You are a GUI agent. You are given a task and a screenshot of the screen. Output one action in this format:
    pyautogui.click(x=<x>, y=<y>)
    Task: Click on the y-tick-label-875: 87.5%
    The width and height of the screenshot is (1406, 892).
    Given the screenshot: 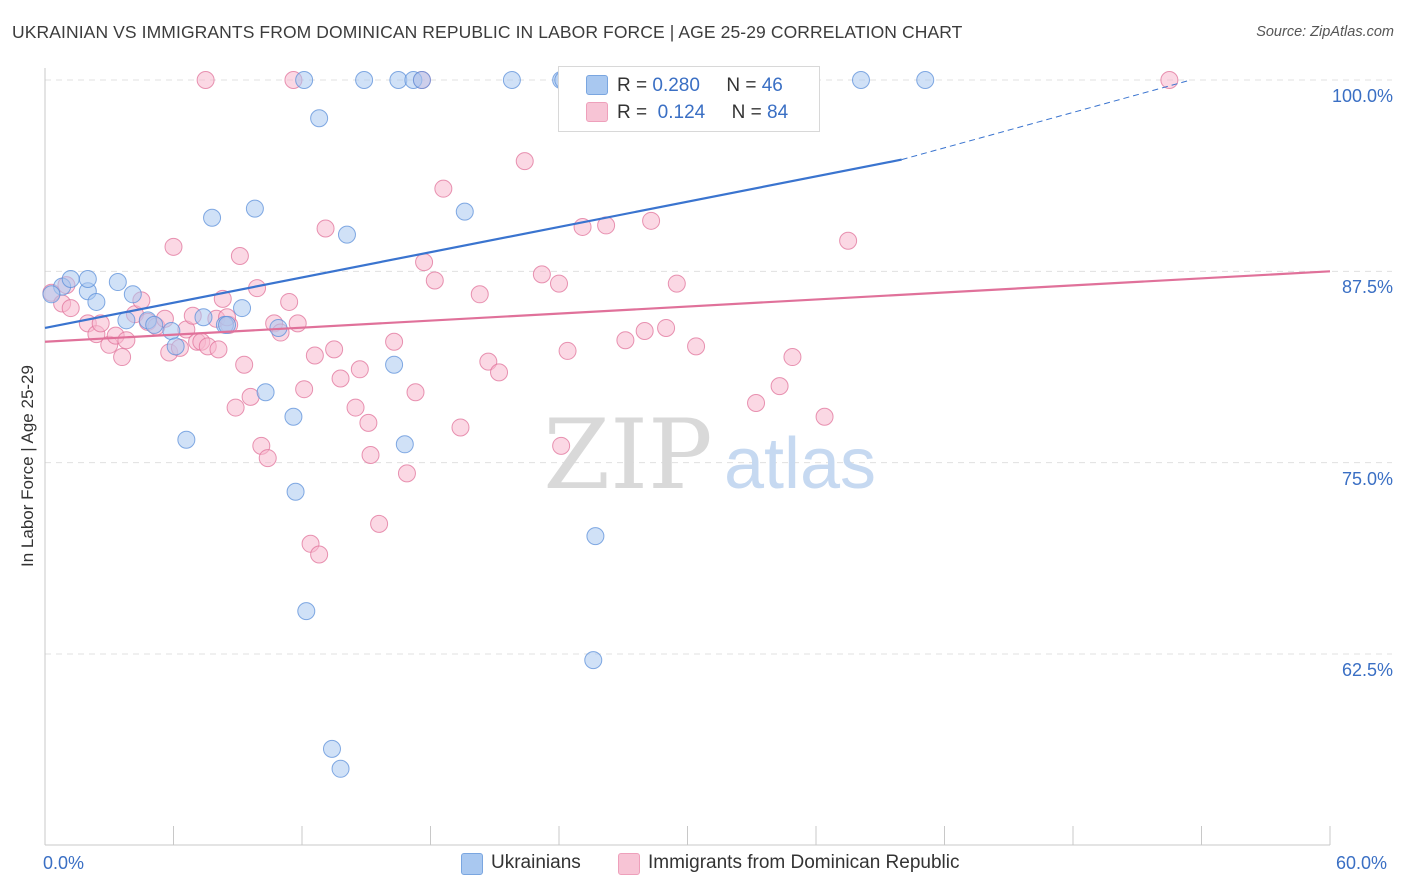 What is the action you would take?
    pyautogui.click(x=1367, y=287)
    